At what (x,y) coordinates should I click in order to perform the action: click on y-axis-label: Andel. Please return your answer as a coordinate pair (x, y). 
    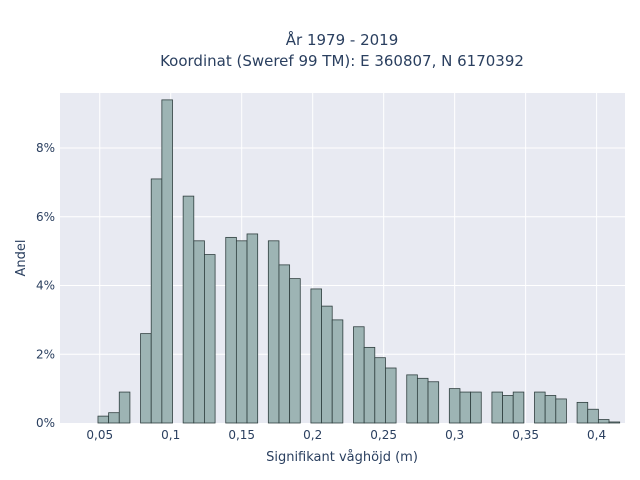
    Looking at the image, I should click on (21, 258).